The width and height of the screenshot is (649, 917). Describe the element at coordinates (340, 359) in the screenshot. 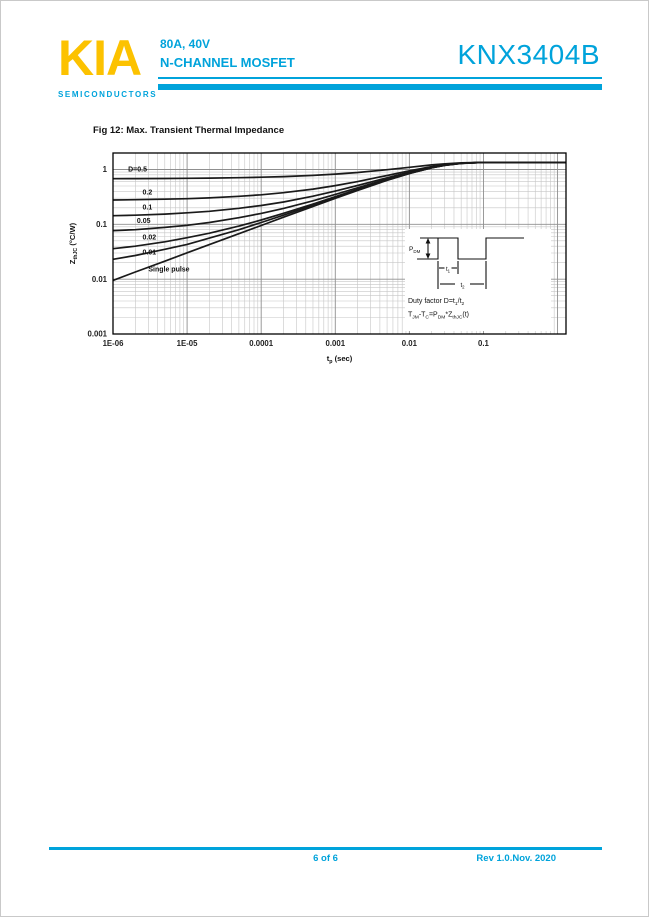

I see `x-axis-title: tp (sec)` at that location.